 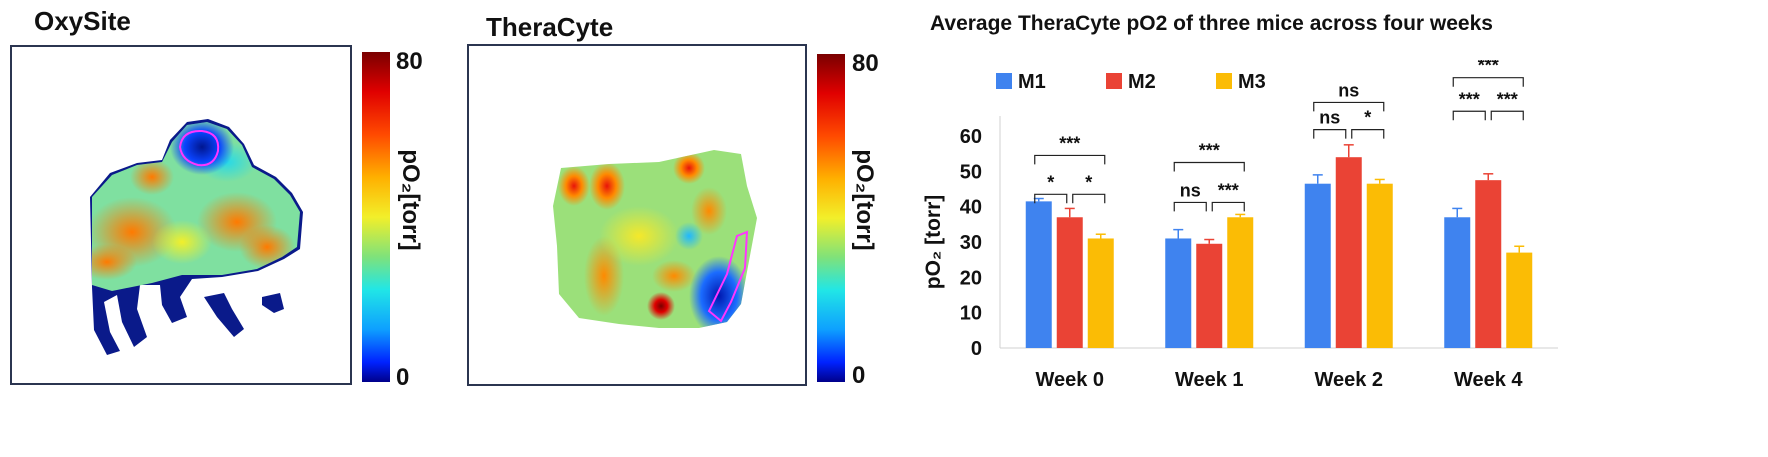 I want to click on legend-label-M1: M1, so click(x=1032, y=82).